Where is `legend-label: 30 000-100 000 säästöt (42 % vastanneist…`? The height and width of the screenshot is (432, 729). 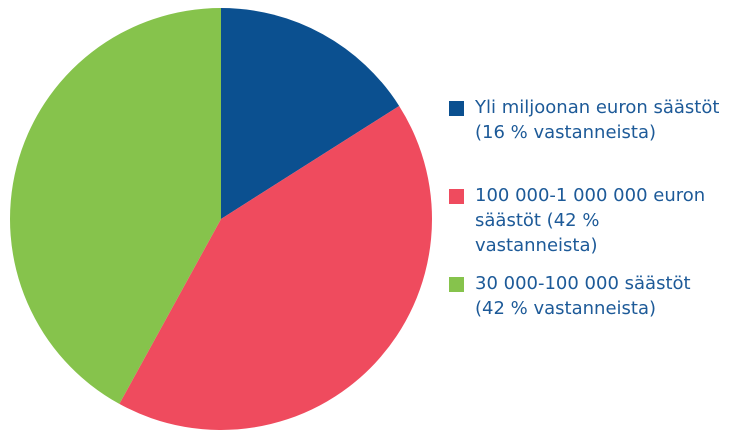
legend-label: 30 000-100 000 säästöt (42 % vastanneist… is located at coordinates (583, 296).